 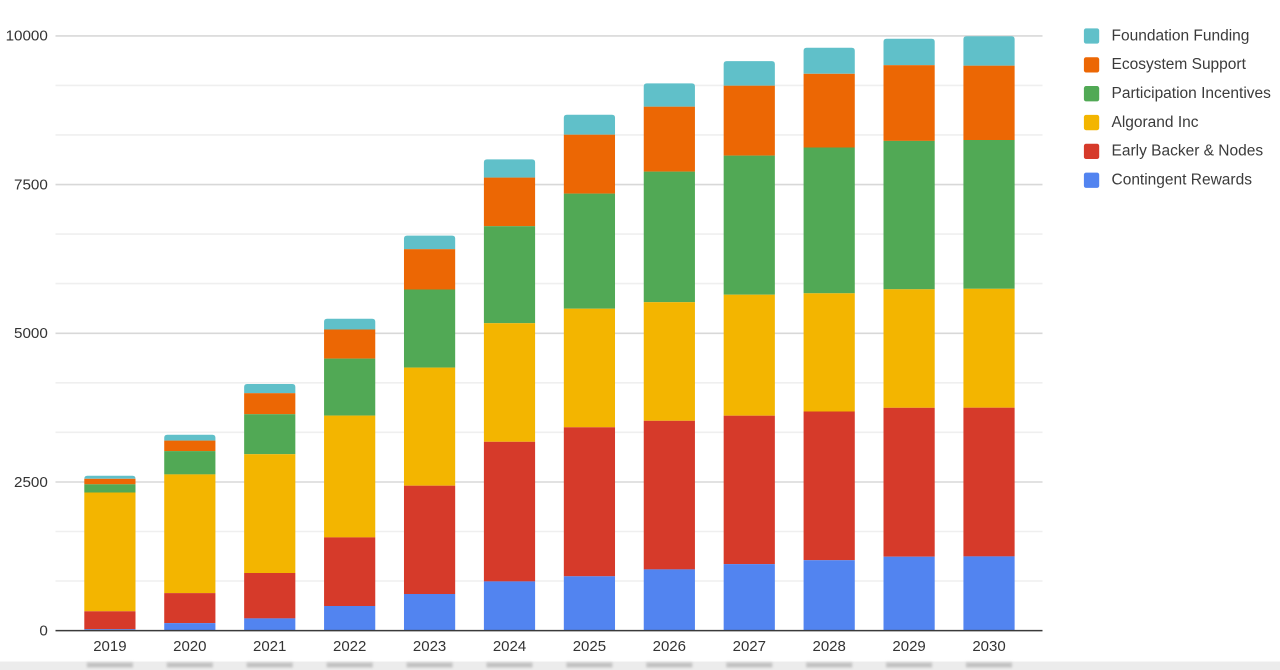 What do you see at coordinates (1188, 151) in the screenshot?
I see `svg-text: Early Backer & Nodes` at bounding box center [1188, 151].